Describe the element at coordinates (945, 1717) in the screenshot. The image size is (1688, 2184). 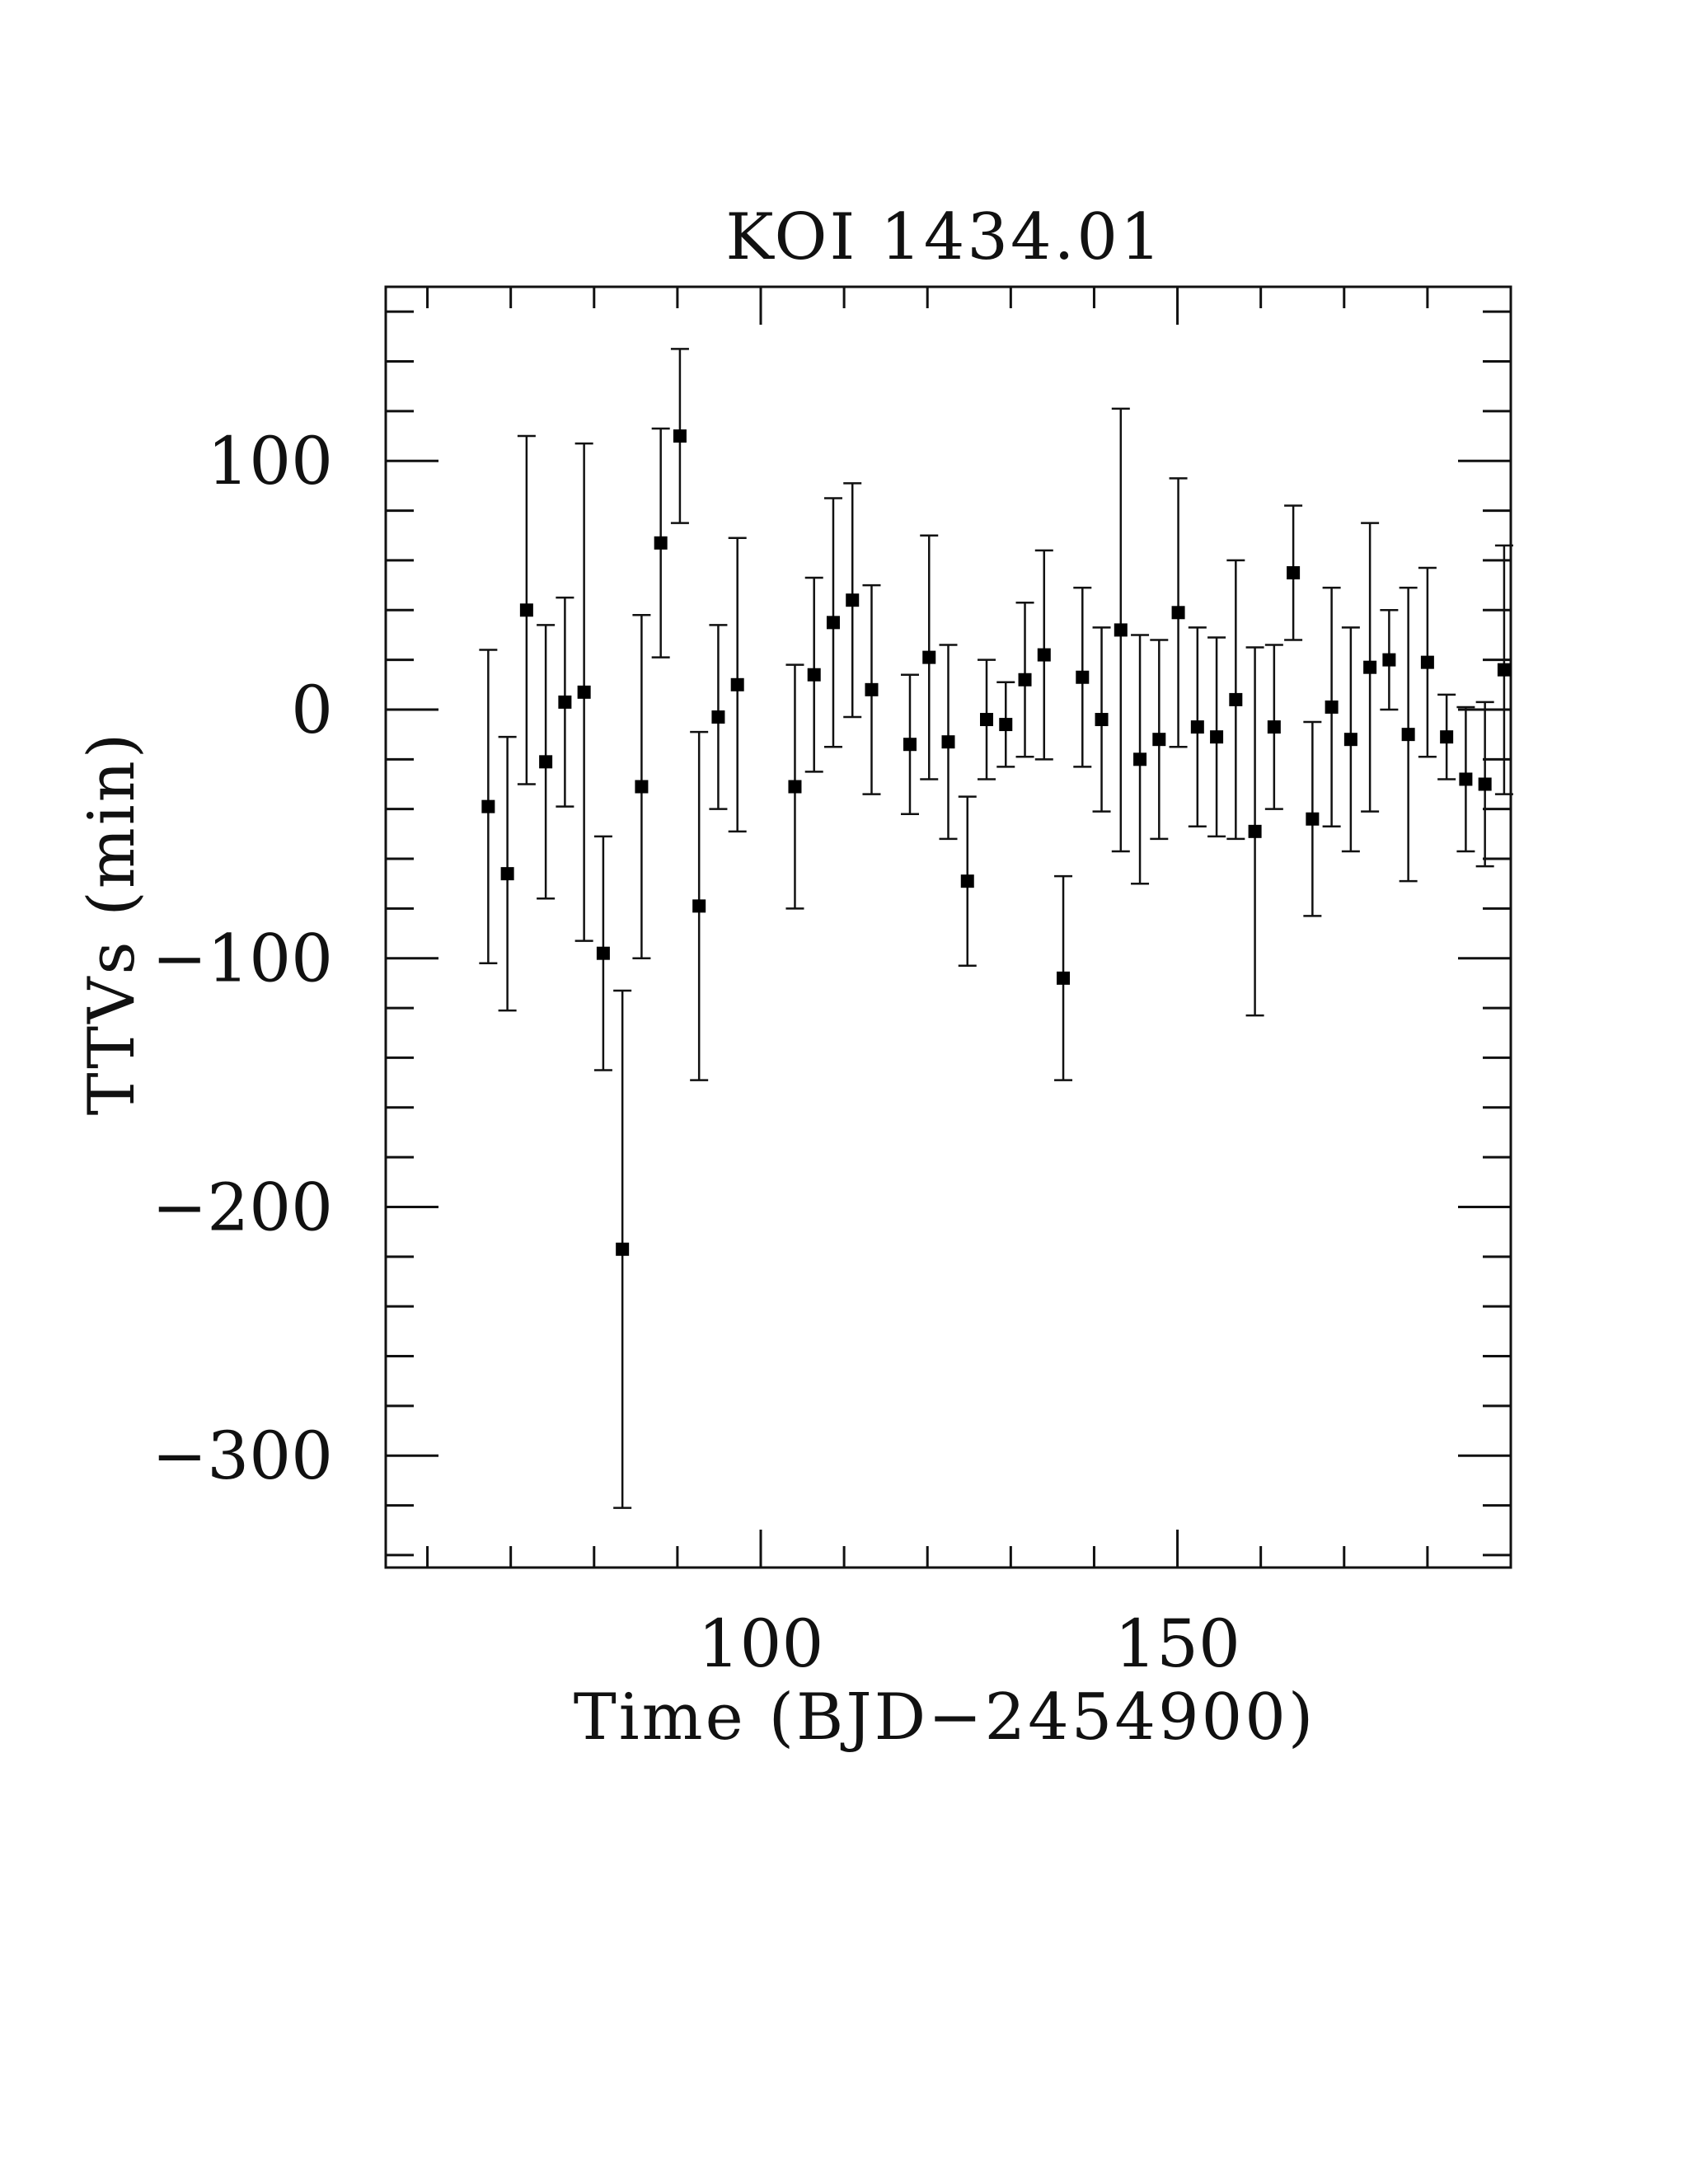
I see `x-axis-label: Time (BJD−2454900)` at that location.